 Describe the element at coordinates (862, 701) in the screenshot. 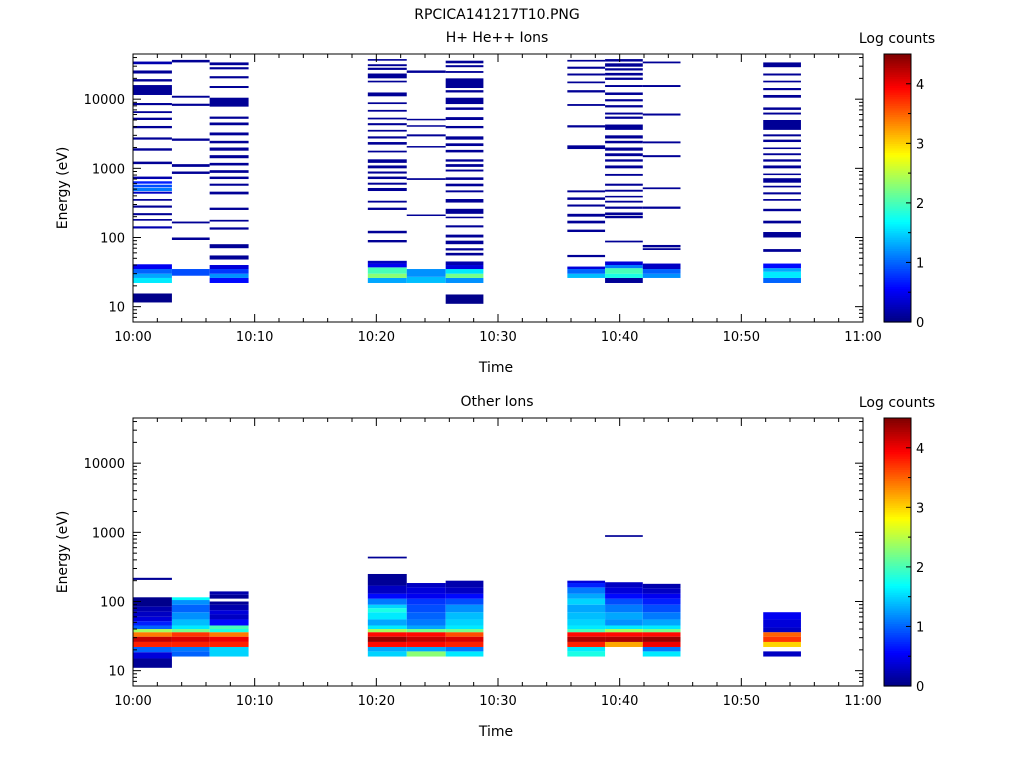

I see `x-tick-label: 11:00` at that location.